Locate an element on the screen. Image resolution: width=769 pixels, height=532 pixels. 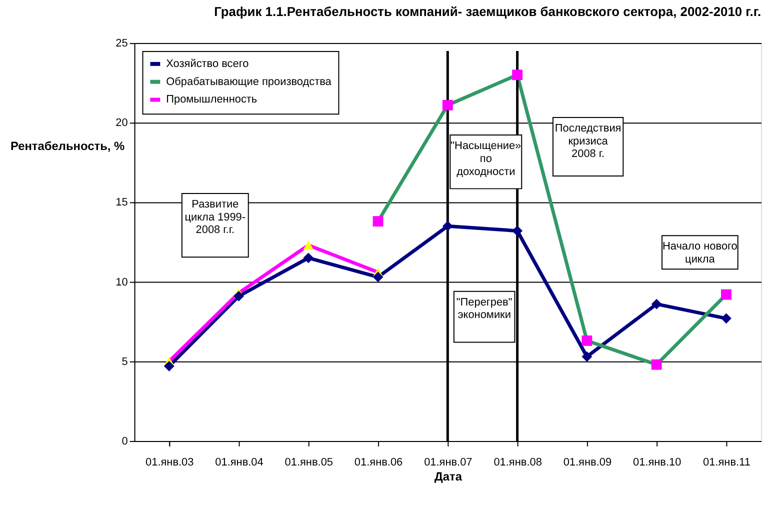
y-tick-label: 0 is located at coordinates (125, 441).